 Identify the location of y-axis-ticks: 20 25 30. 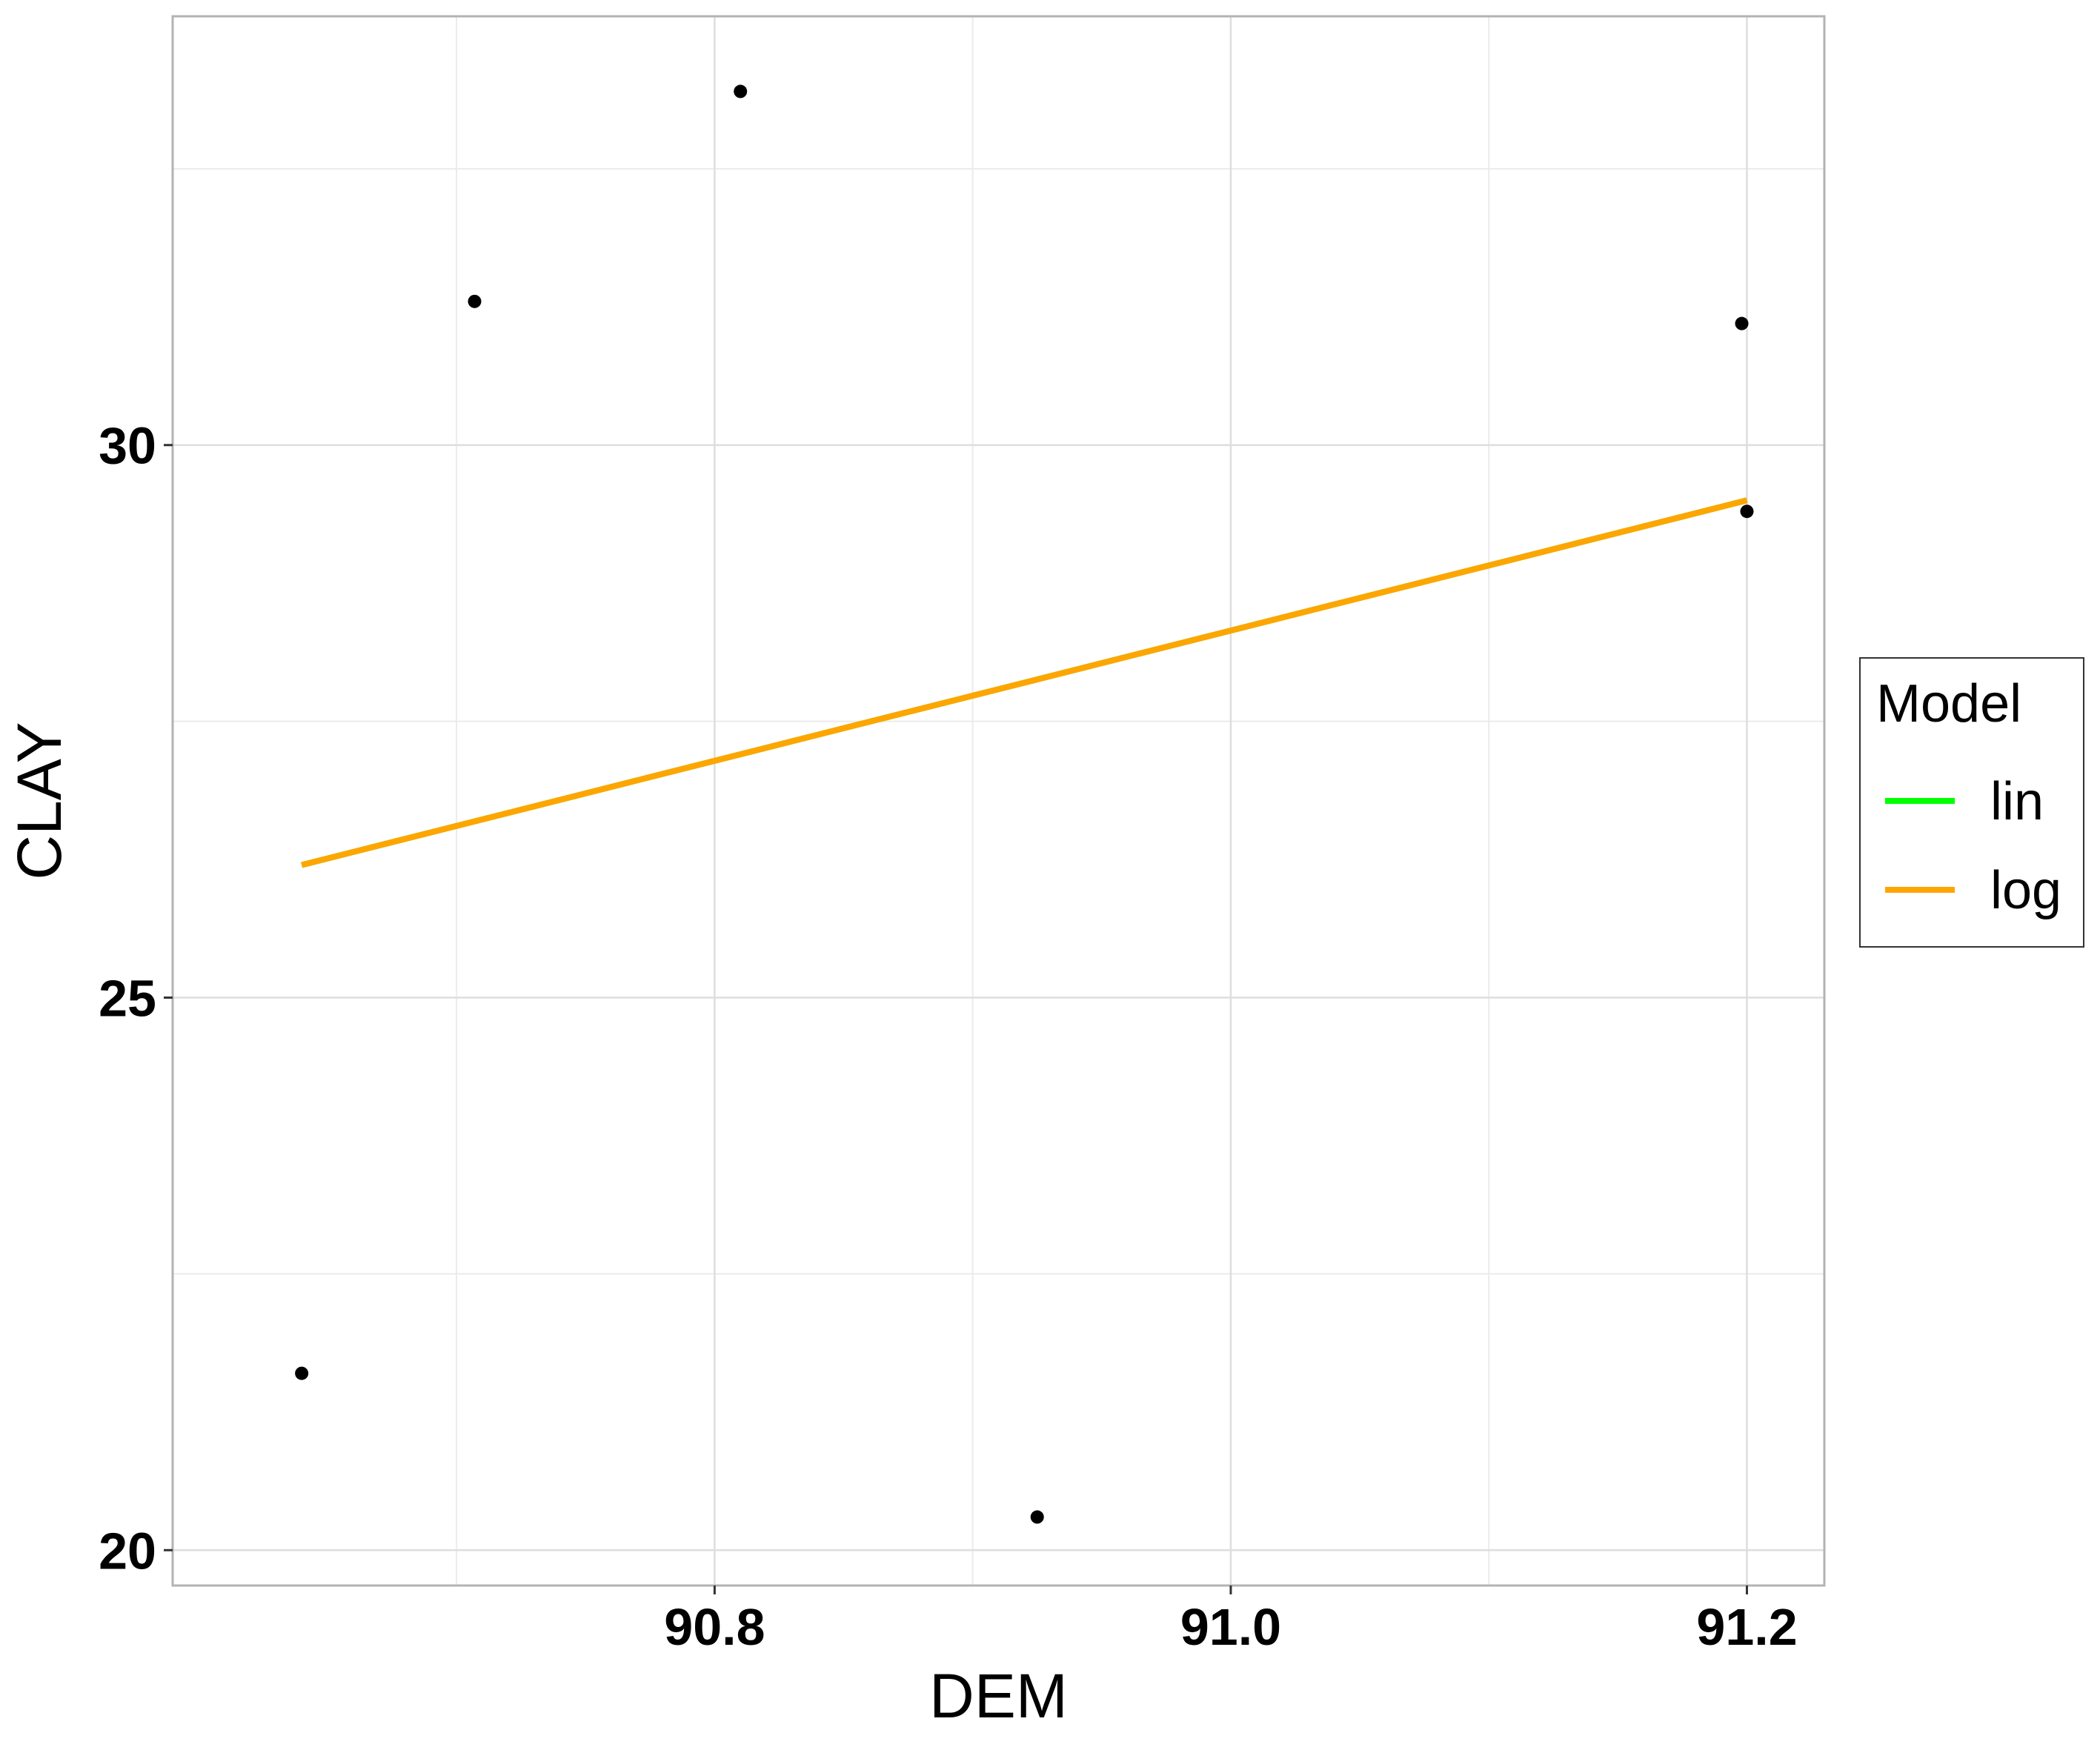
(136, 998).